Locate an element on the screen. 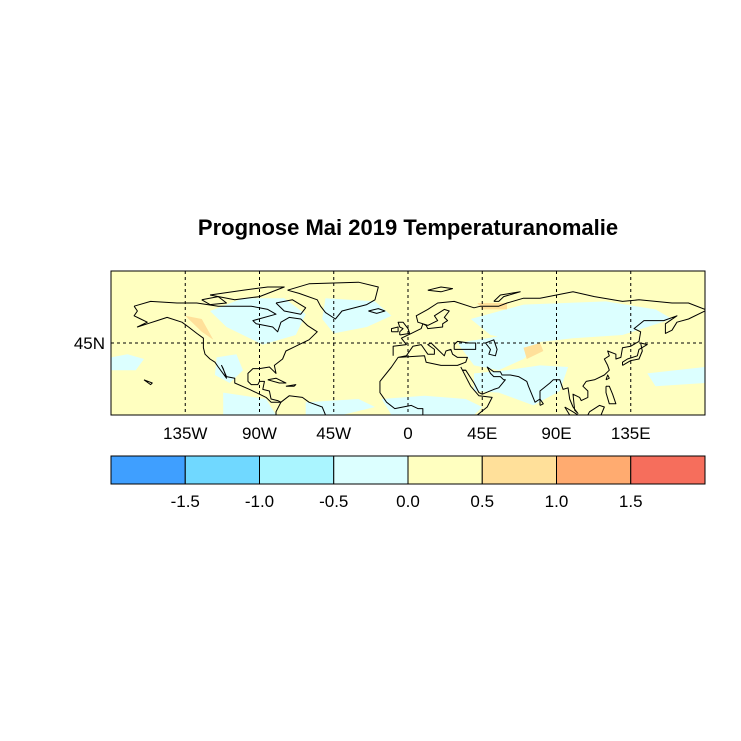 The width and height of the screenshot is (741, 741). x-tick-labels: 135W 90W 45W 0 45E 90E 135E is located at coordinates (407, 433).